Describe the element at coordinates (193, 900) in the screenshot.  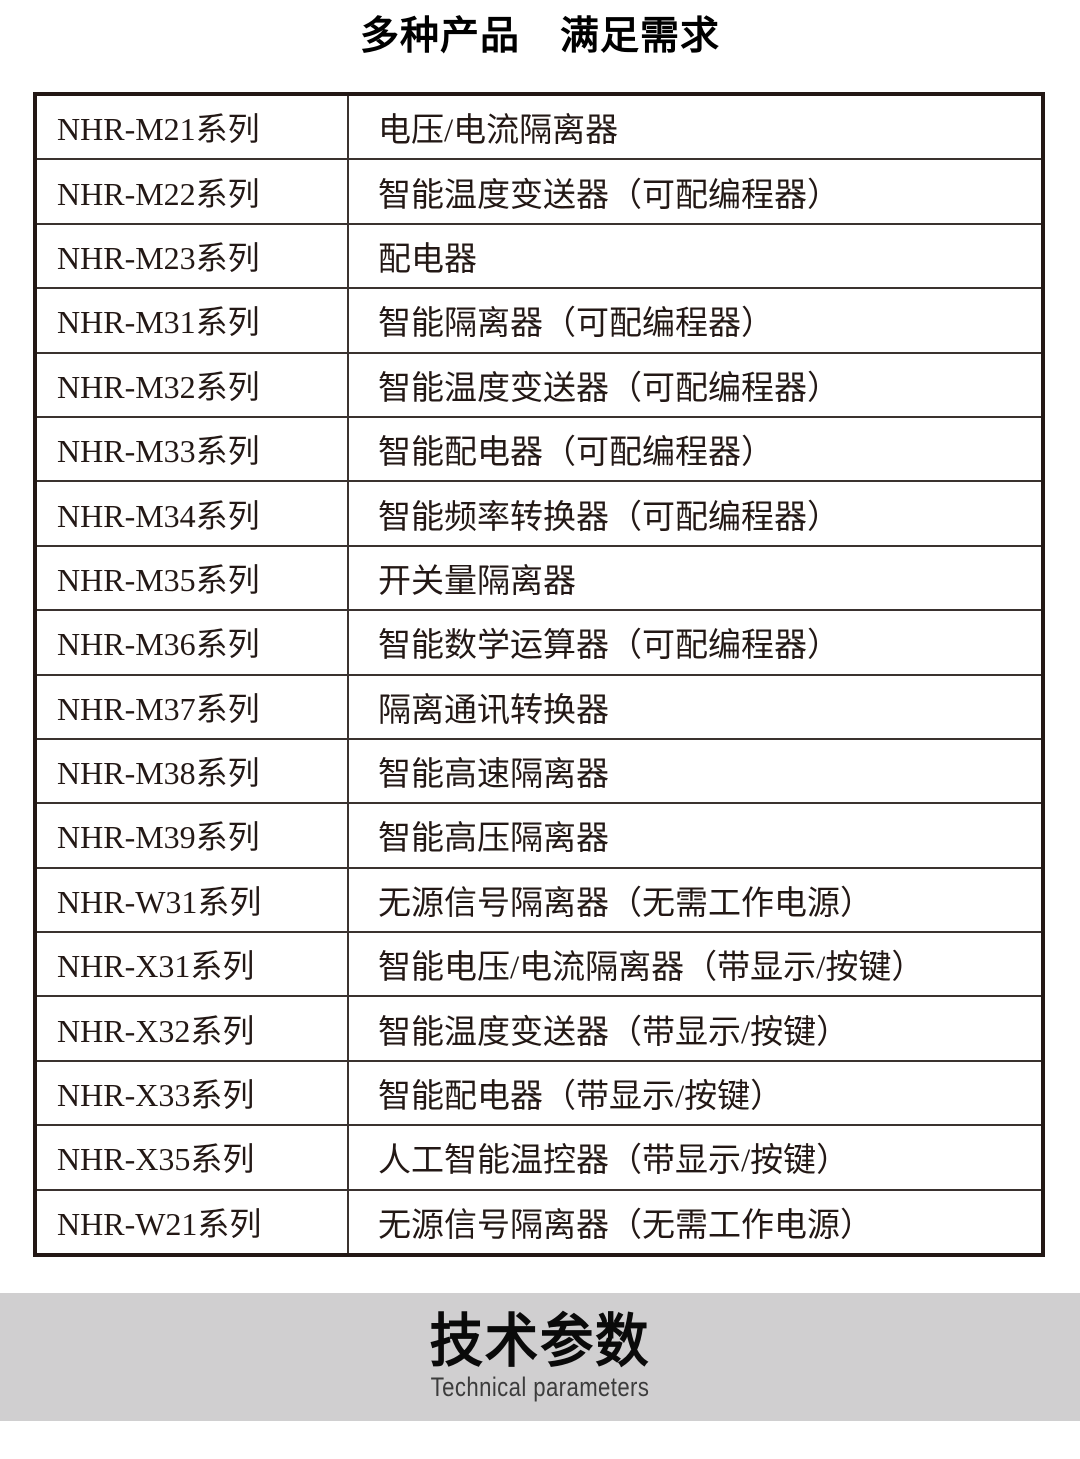
I see `cell-model: NHR-W31系列` at that location.